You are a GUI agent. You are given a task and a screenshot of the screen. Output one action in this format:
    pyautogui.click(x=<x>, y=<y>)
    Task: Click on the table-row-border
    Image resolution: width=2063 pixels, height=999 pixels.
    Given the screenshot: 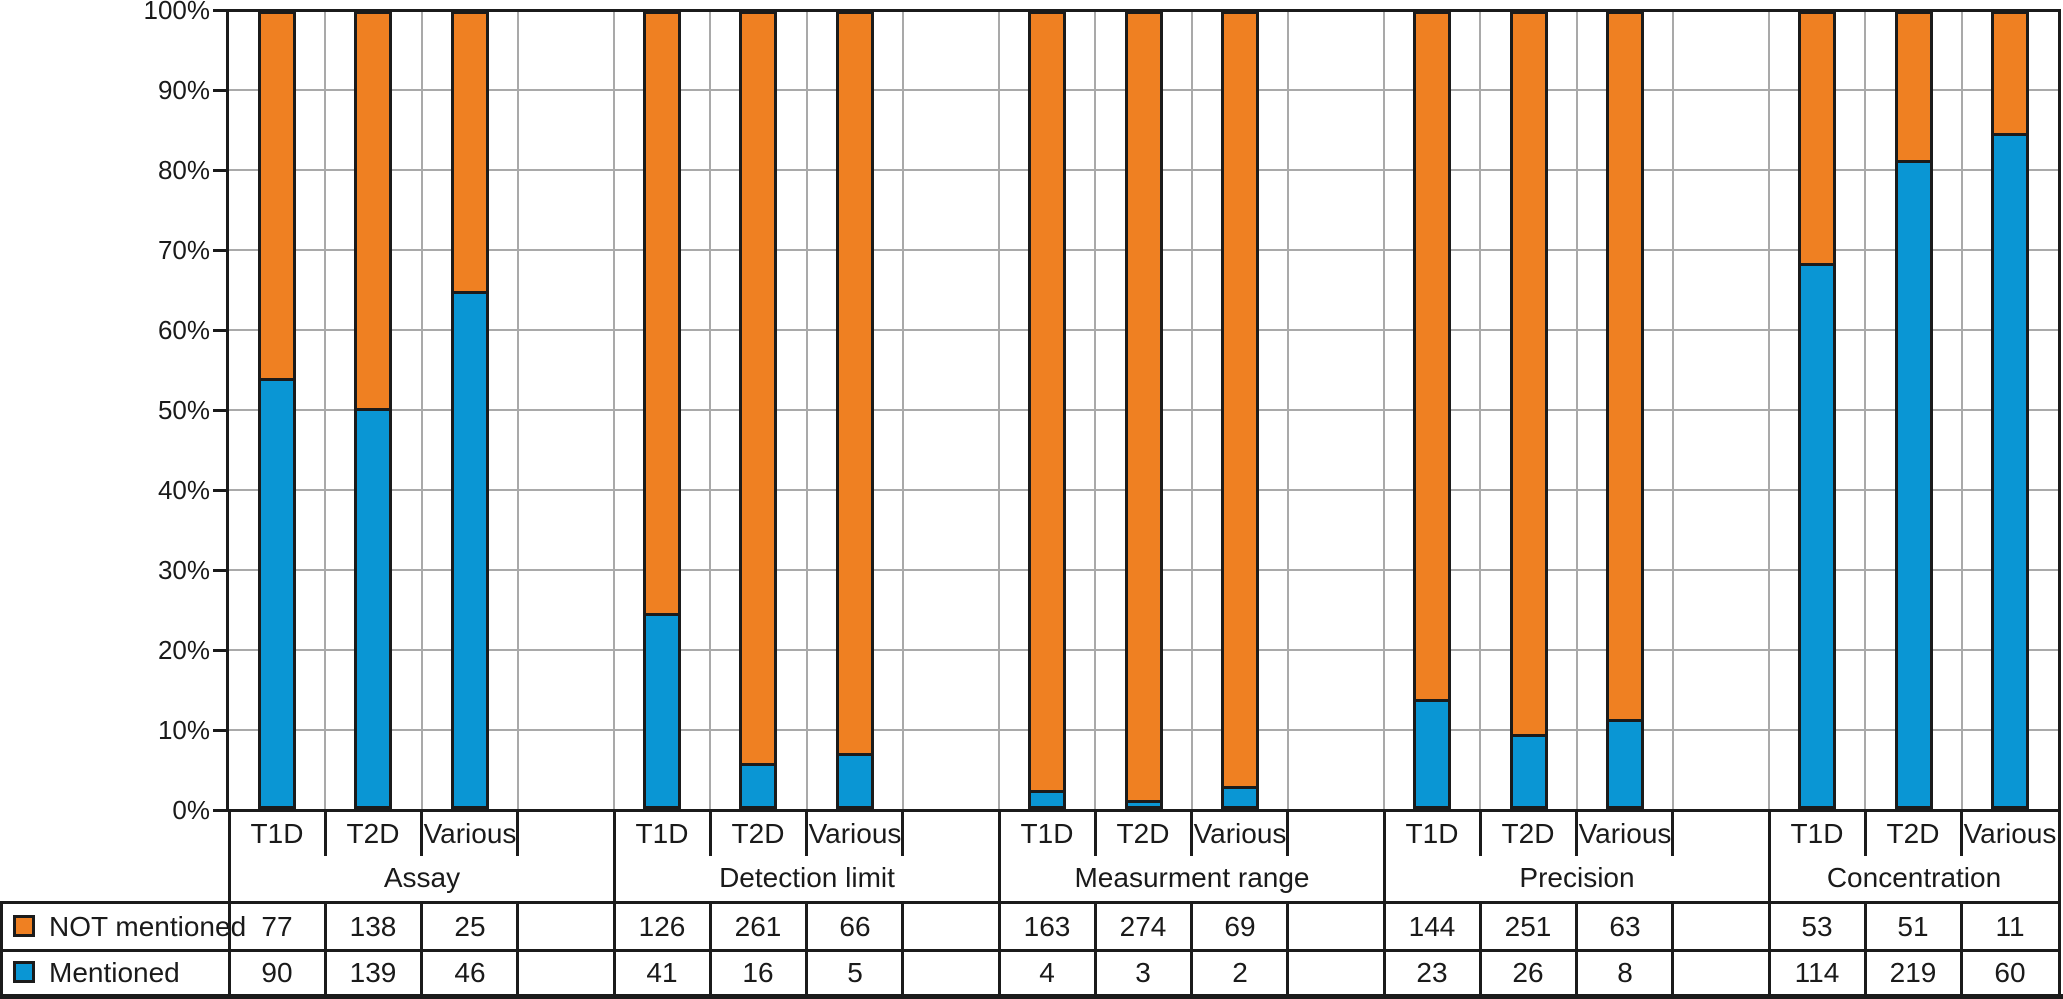 What is the action you would take?
    pyautogui.click(x=1030, y=902)
    